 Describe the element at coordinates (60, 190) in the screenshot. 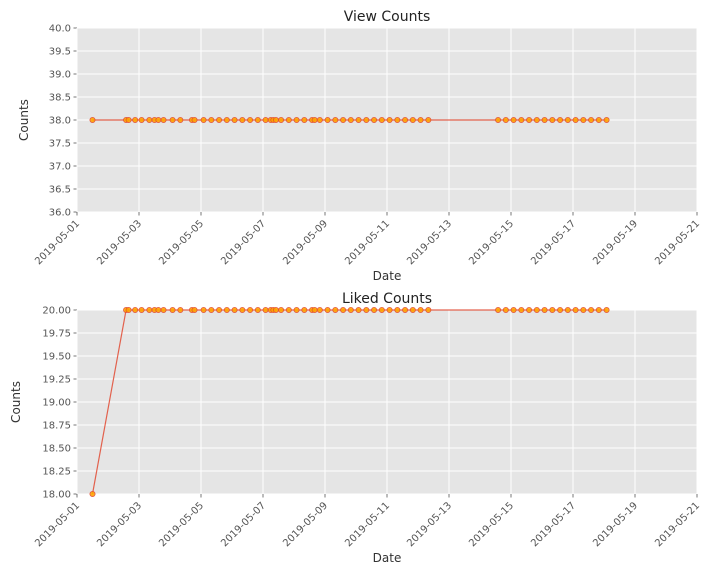

I see `y-tick-label: 36.5` at that location.